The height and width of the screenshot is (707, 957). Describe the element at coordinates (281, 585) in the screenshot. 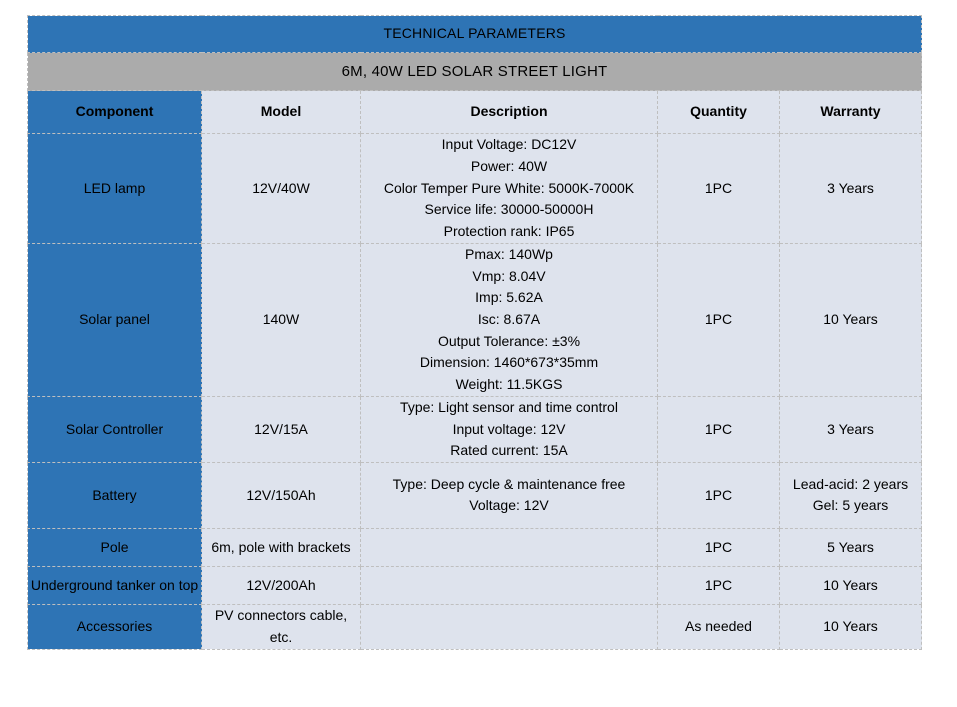

I see `model-cell: 12V/200Ah` at that location.